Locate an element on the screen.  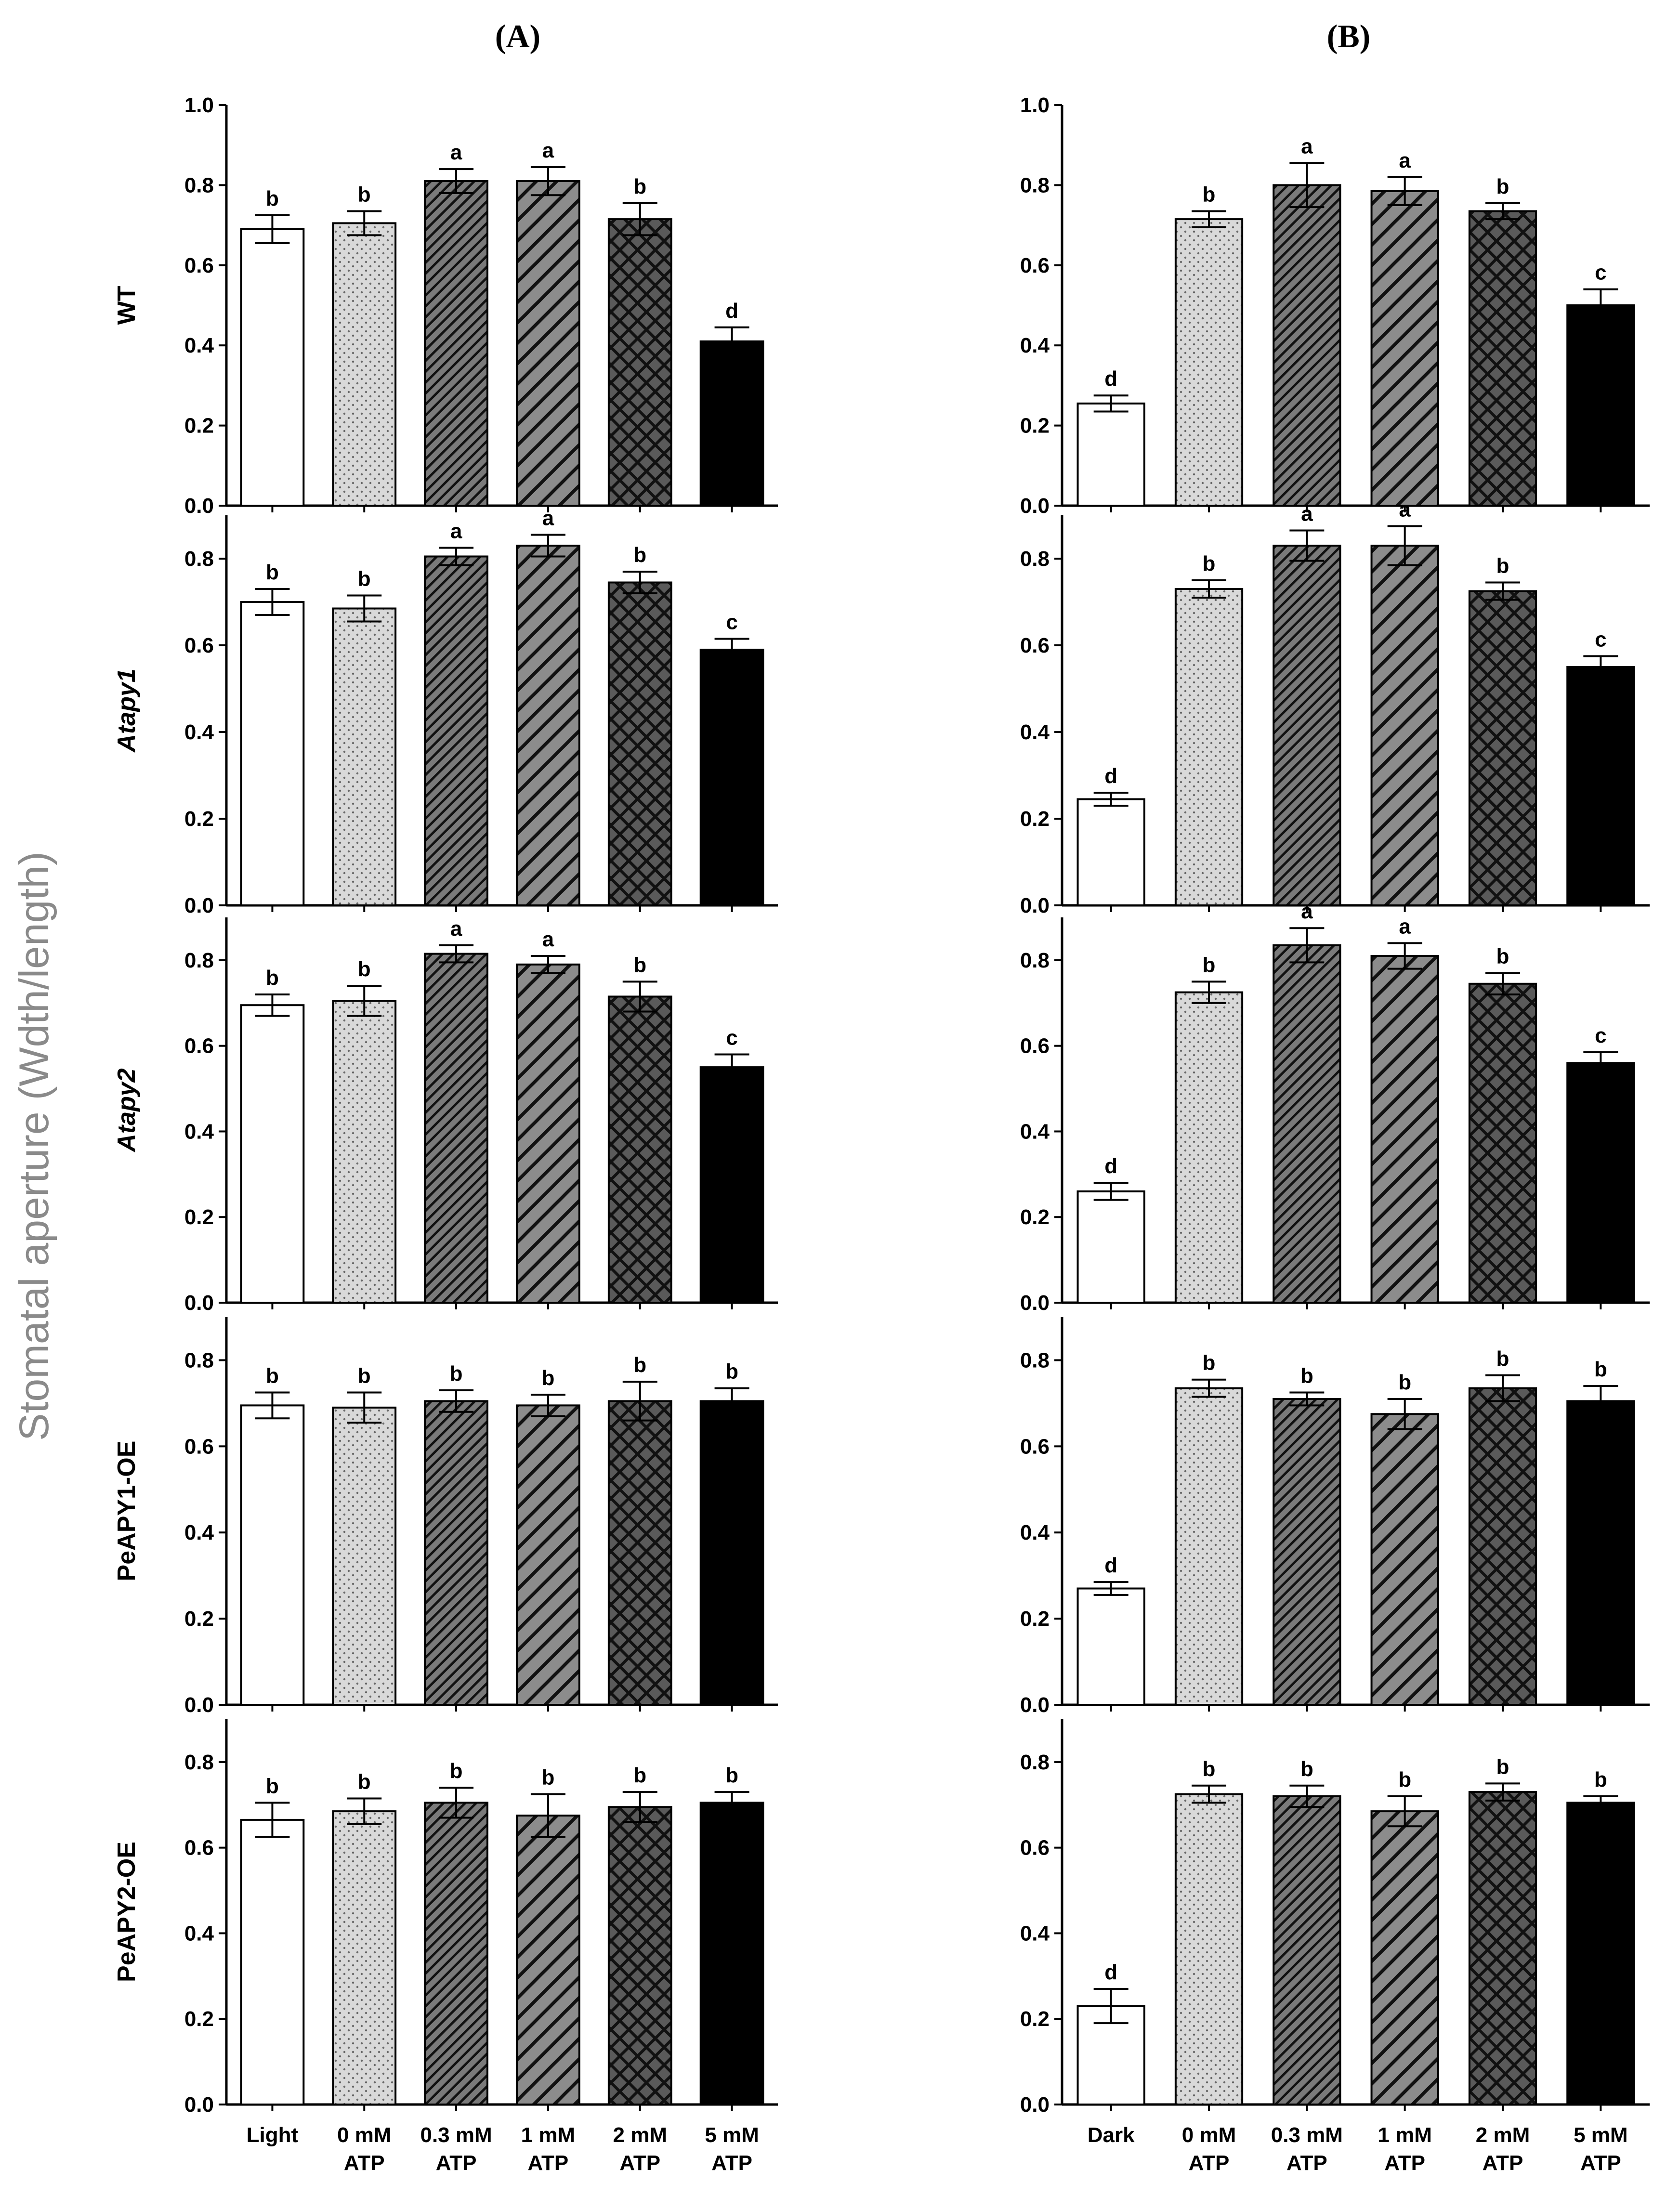
category-label: 0.3 mM is located at coordinates (456, 2135).